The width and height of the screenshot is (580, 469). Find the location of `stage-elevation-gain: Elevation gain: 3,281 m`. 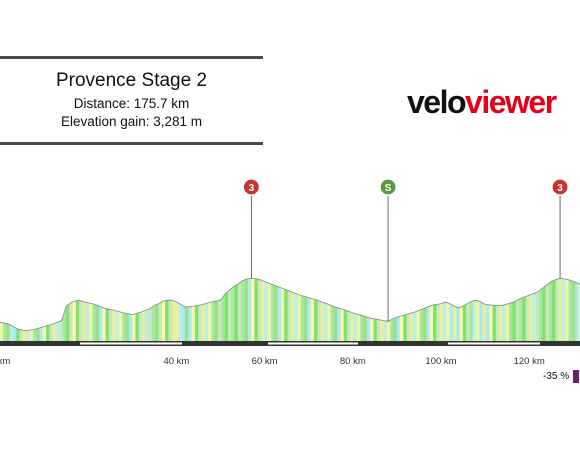

stage-elevation-gain: Elevation gain: 3,281 m is located at coordinates (131, 121).